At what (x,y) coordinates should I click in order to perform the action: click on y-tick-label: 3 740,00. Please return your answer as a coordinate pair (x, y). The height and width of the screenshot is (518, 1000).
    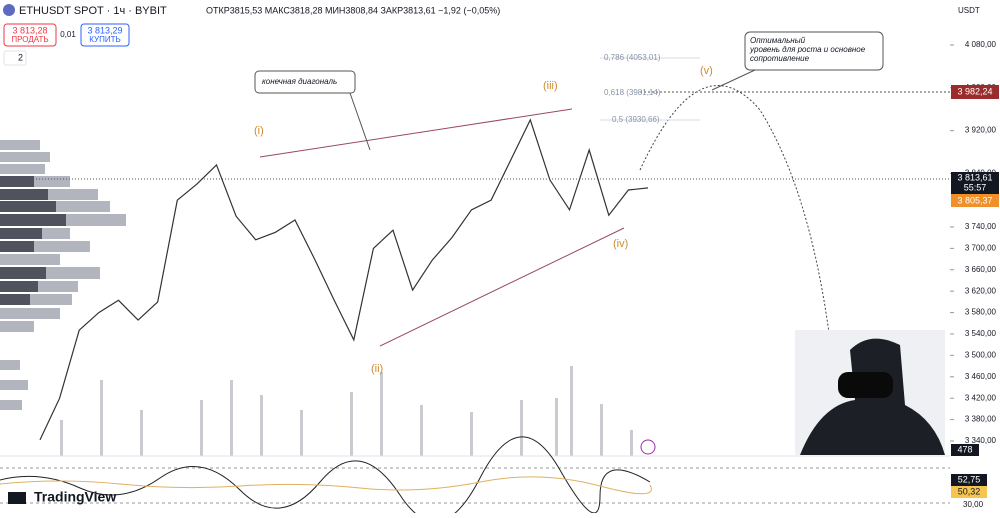
    Looking at the image, I should click on (981, 226).